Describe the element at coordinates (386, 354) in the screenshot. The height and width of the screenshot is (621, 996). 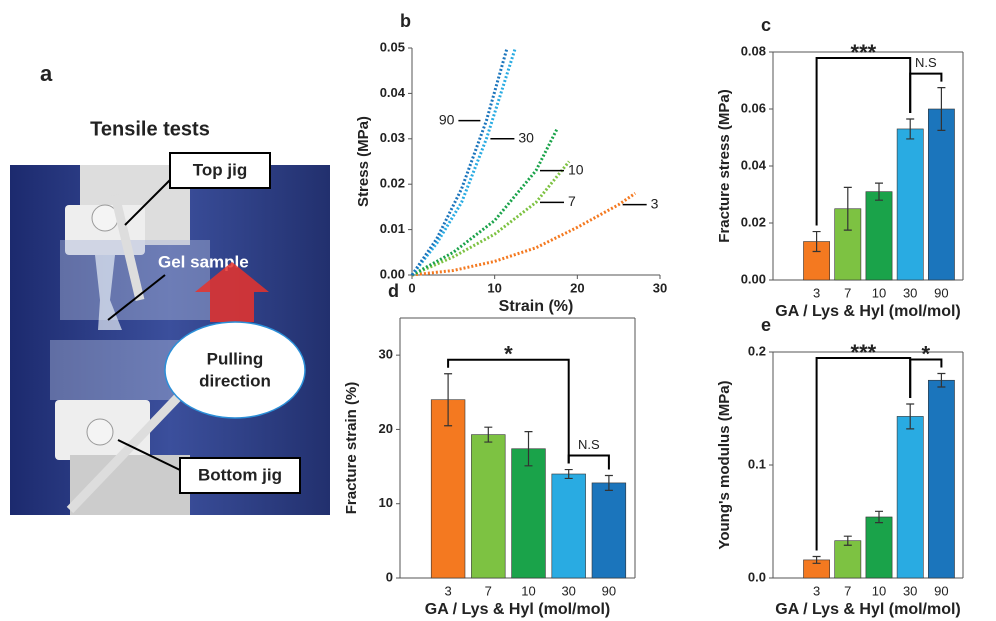
I see `y-tick-label: 30` at that location.